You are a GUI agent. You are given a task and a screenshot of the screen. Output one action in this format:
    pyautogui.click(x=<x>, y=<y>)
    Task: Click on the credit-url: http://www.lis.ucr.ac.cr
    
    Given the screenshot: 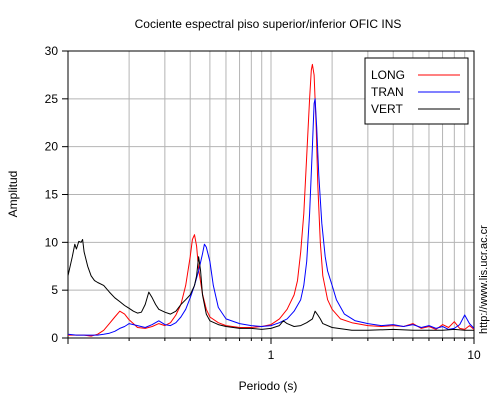 What is the action you would take?
    pyautogui.click(x=484, y=279)
    